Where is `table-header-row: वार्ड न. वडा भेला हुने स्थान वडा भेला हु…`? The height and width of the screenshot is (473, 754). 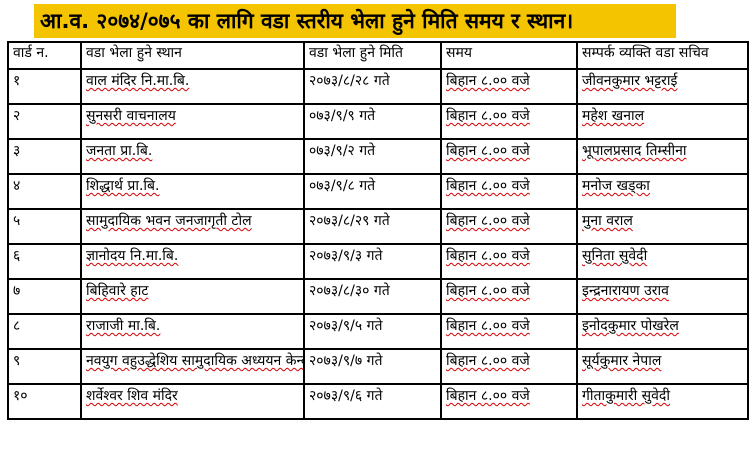
table-header-row: वार्ड न. वडा भेला हुने स्थान वडा भेला हु… is located at coordinates (378, 55).